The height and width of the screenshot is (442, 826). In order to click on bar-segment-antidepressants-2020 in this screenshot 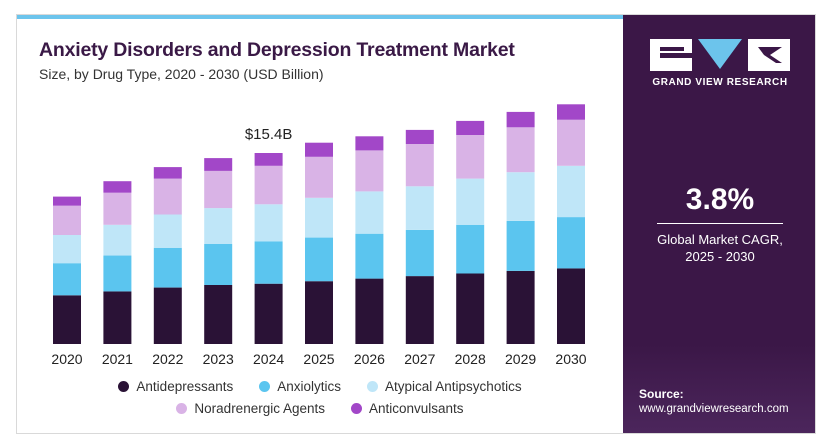, I will do `click(67, 319)`.